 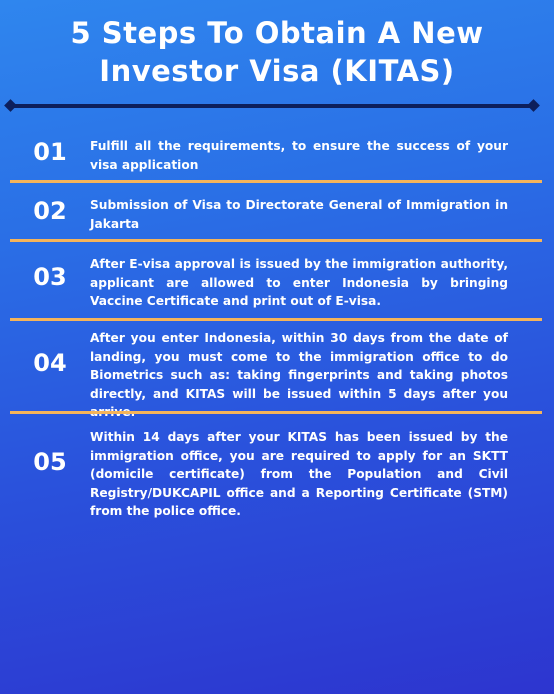 I want to click on divider-line, so click(x=272, y=106).